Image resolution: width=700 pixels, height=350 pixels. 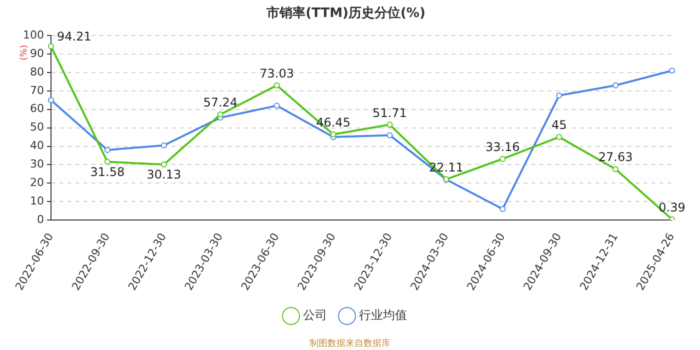 I want to click on y-tick-label: 100, so click(x=33, y=35).